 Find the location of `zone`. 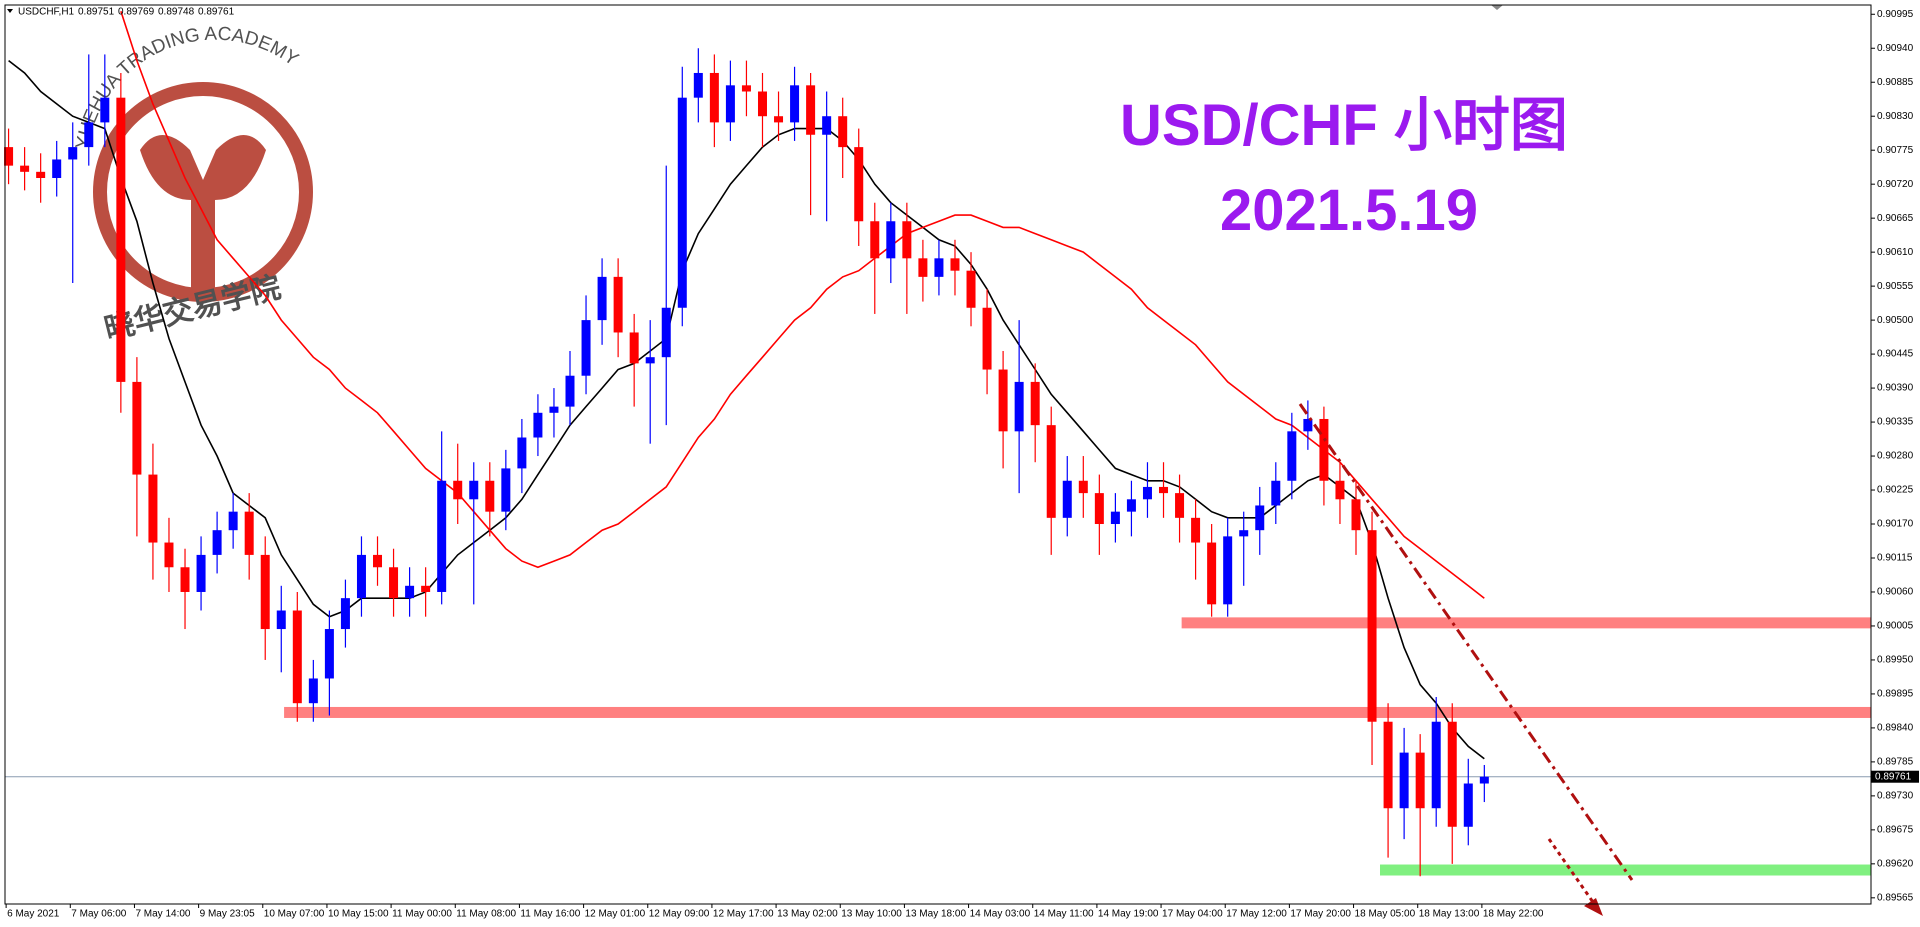

zone is located at coordinates (1526, 623).